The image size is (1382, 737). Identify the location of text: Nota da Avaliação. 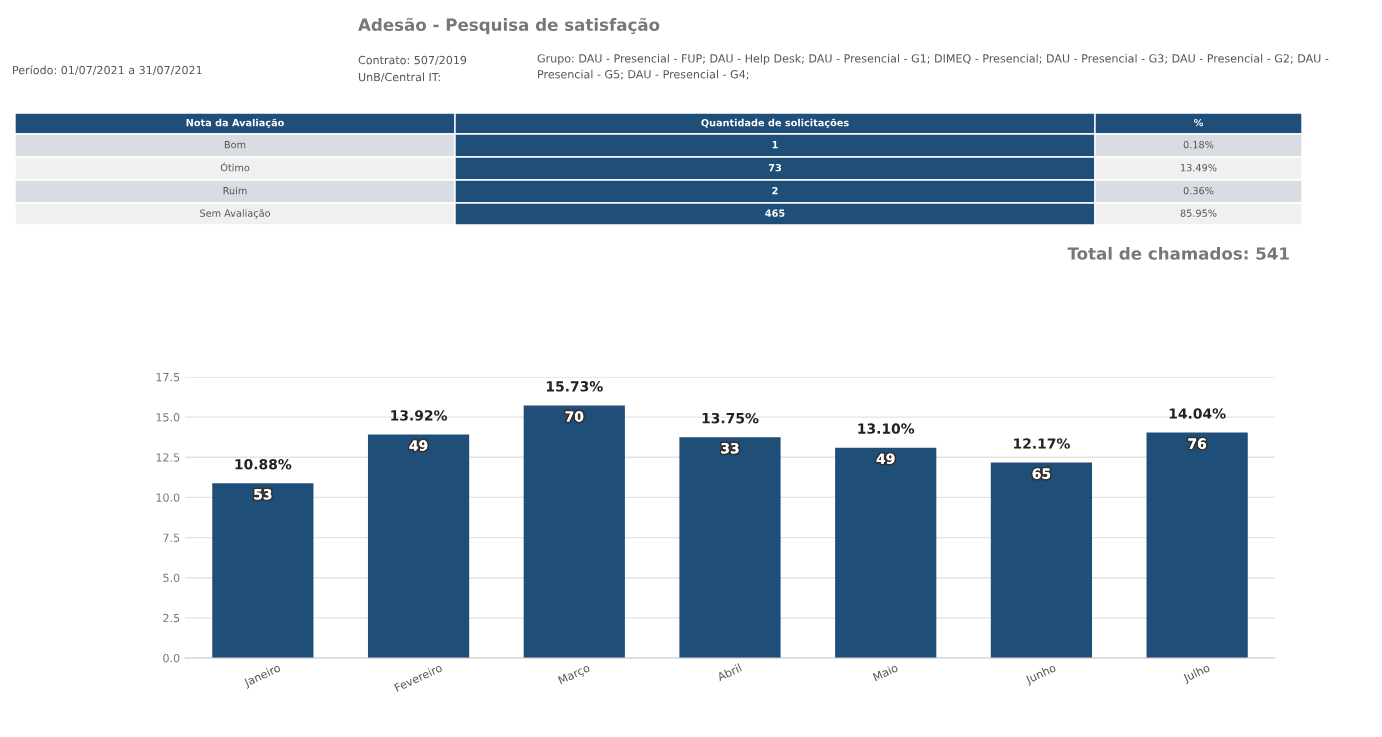
(235, 123).